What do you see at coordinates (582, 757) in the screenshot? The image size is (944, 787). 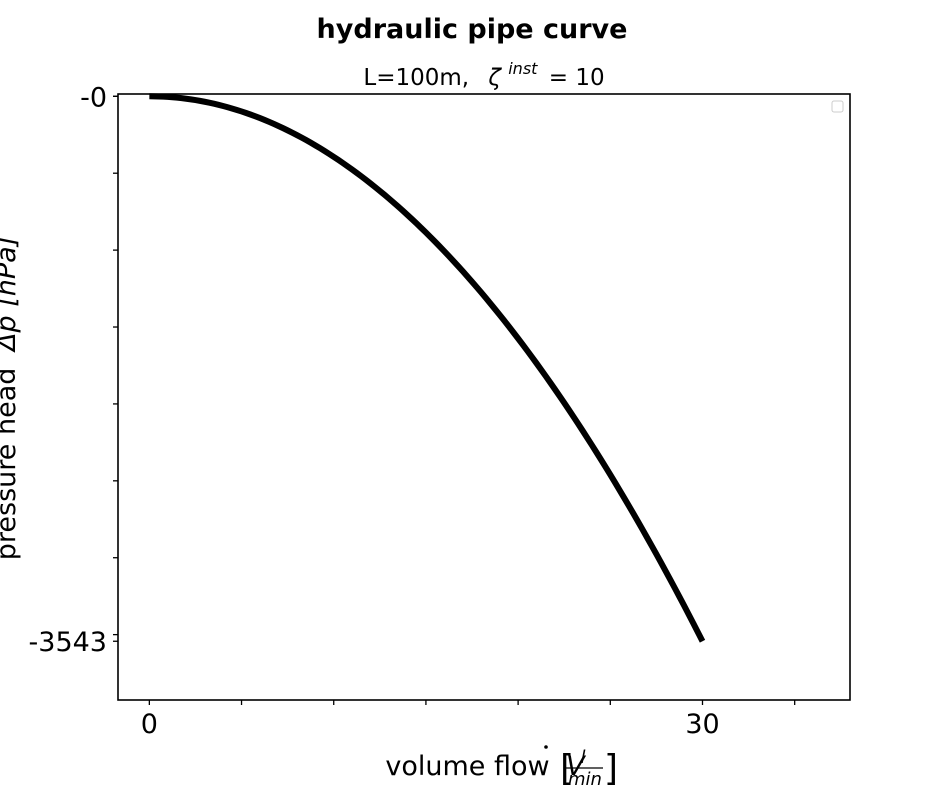 I see `x-label-unit-numerator: l` at bounding box center [582, 757].